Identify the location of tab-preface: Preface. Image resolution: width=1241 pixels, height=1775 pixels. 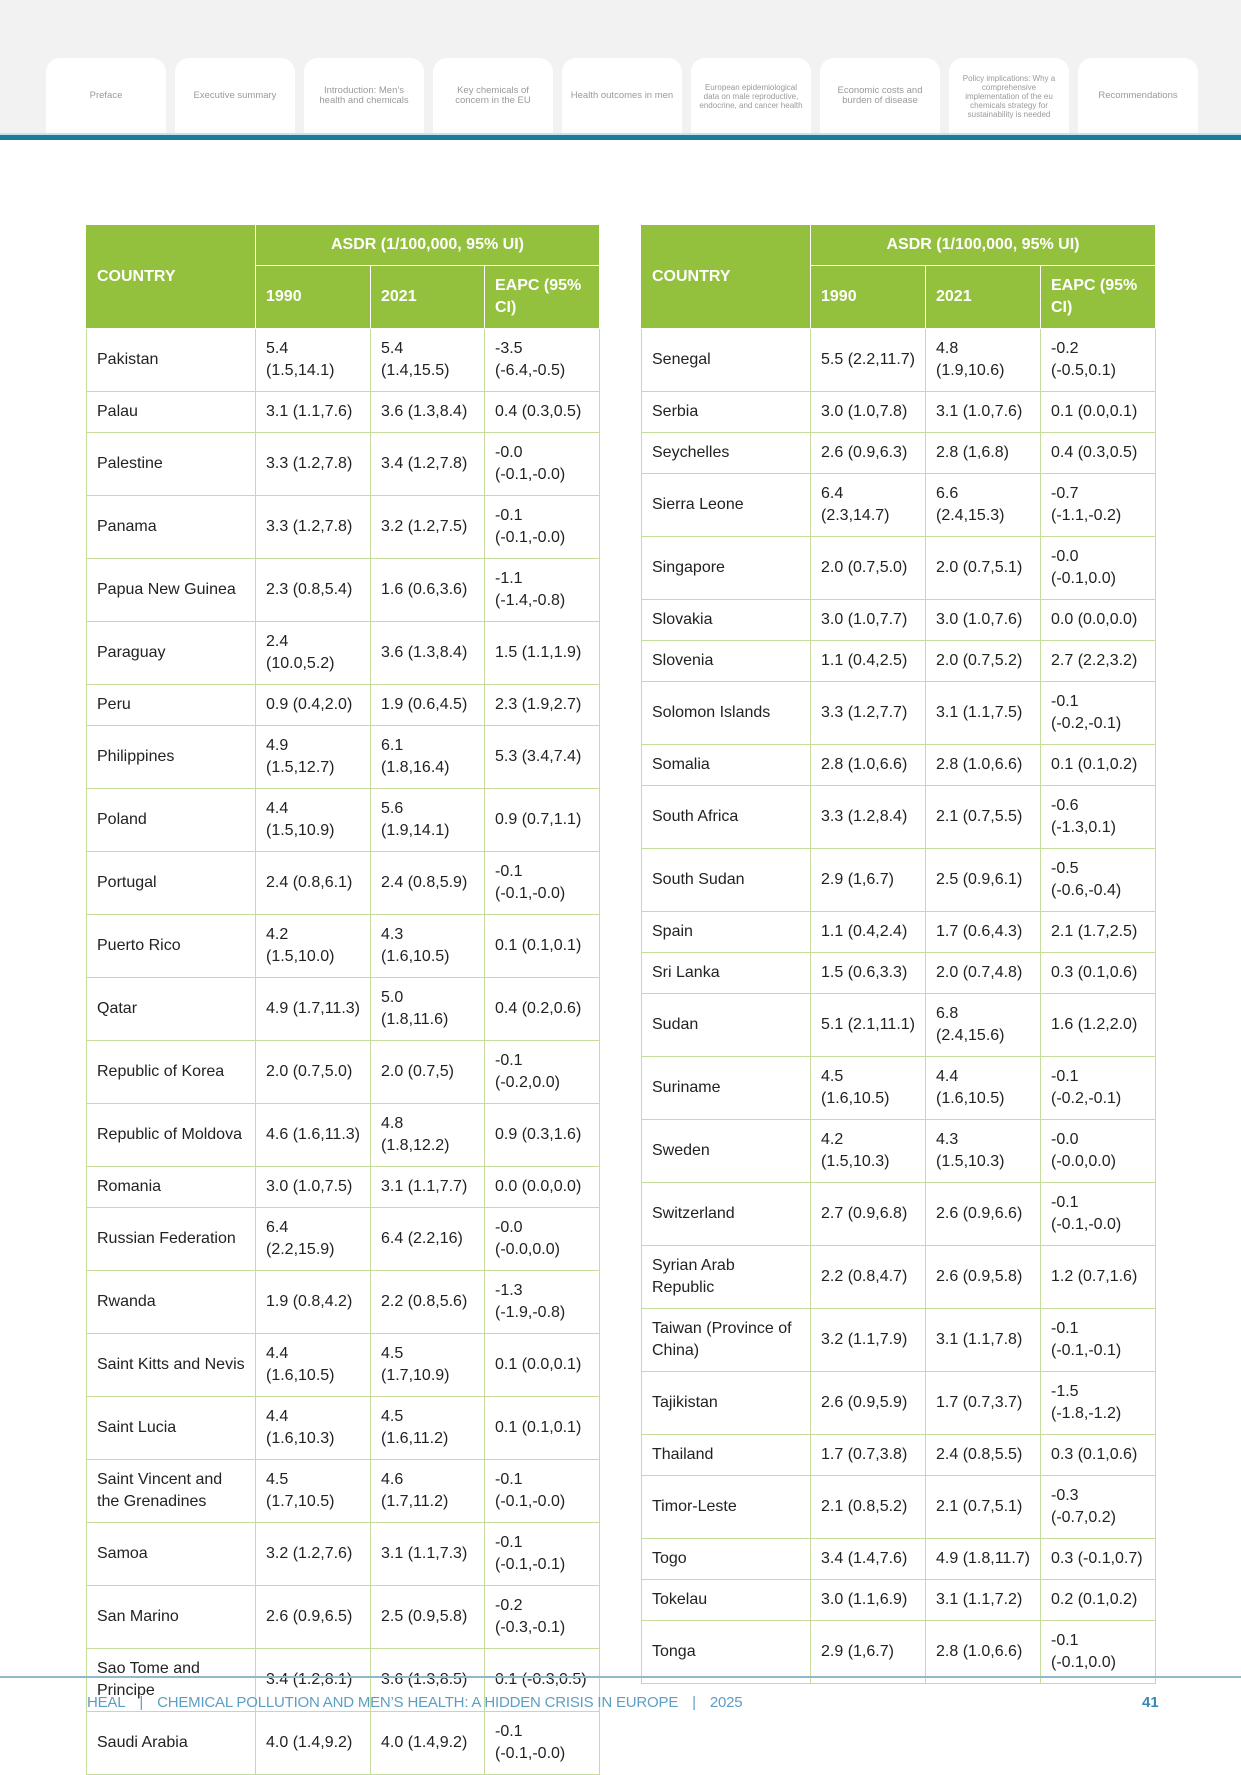
(106, 96).